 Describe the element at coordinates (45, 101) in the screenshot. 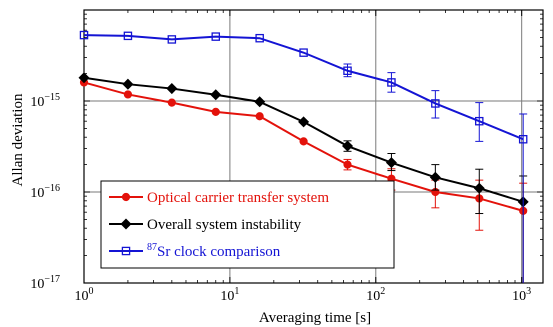

I see `y-tick-label: 10−15` at that location.